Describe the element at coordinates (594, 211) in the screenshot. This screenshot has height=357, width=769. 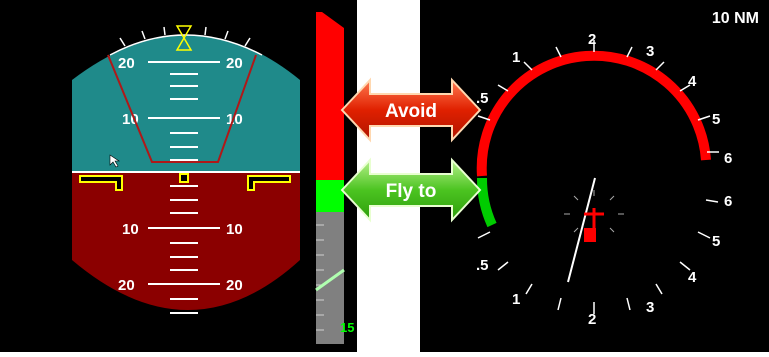
I see `inner-ticks` at that location.